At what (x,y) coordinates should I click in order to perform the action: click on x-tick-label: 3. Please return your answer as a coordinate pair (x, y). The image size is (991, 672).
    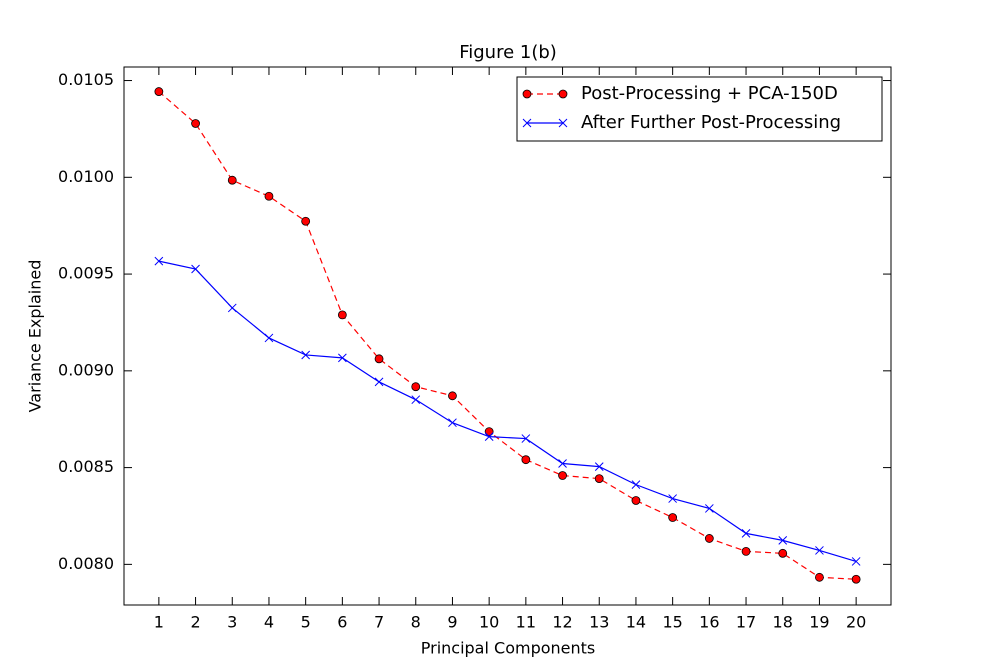
    Looking at the image, I should click on (232, 622).